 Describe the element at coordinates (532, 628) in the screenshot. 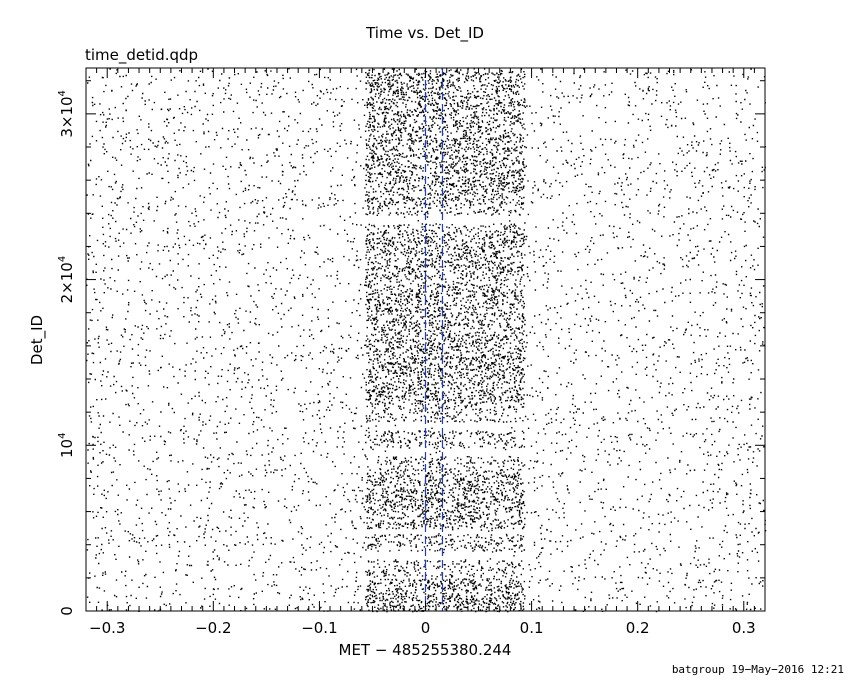

I see `x-tick-label: 0.1` at that location.